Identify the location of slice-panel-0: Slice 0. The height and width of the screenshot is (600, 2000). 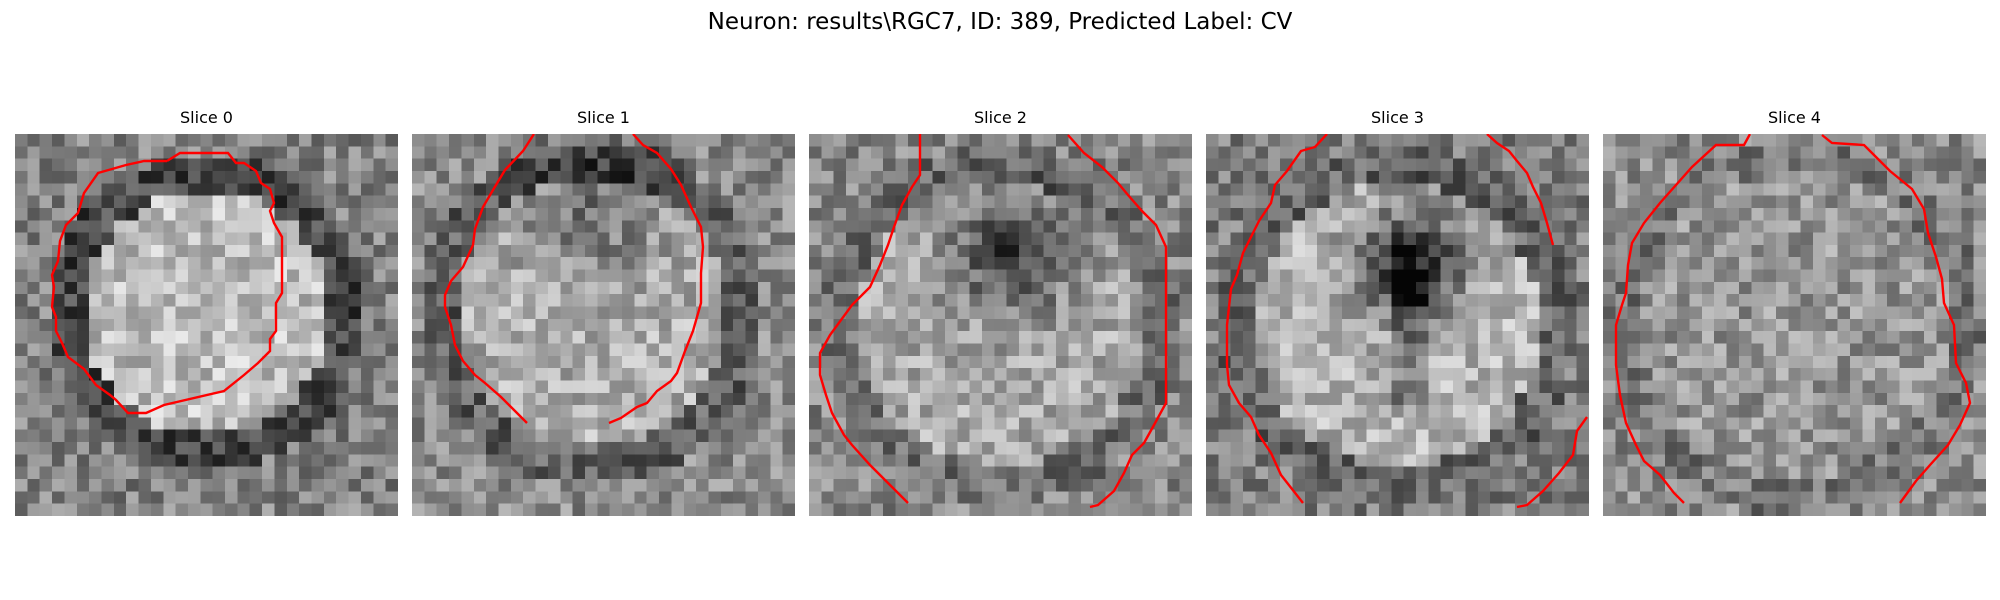
(206, 312).